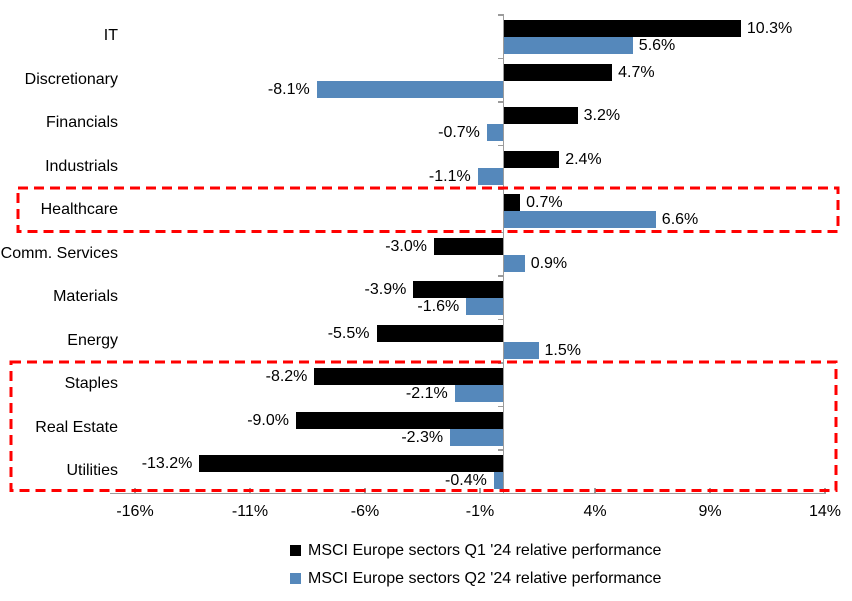  What do you see at coordinates (636, 72) in the screenshot?
I see `value-label-discretionary-q1: 4.7%` at bounding box center [636, 72].